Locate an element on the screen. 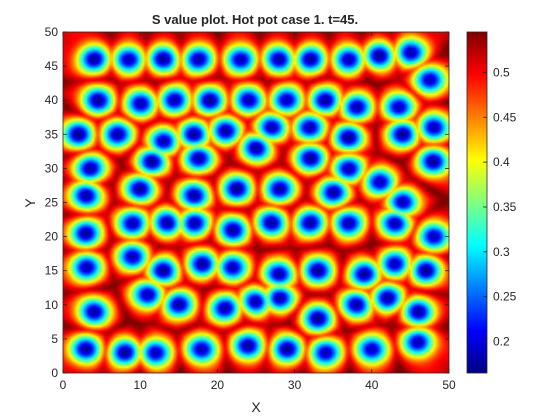 The image size is (560, 420). colorbar-tick-label: 0.2 is located at coordinates (501, 342).